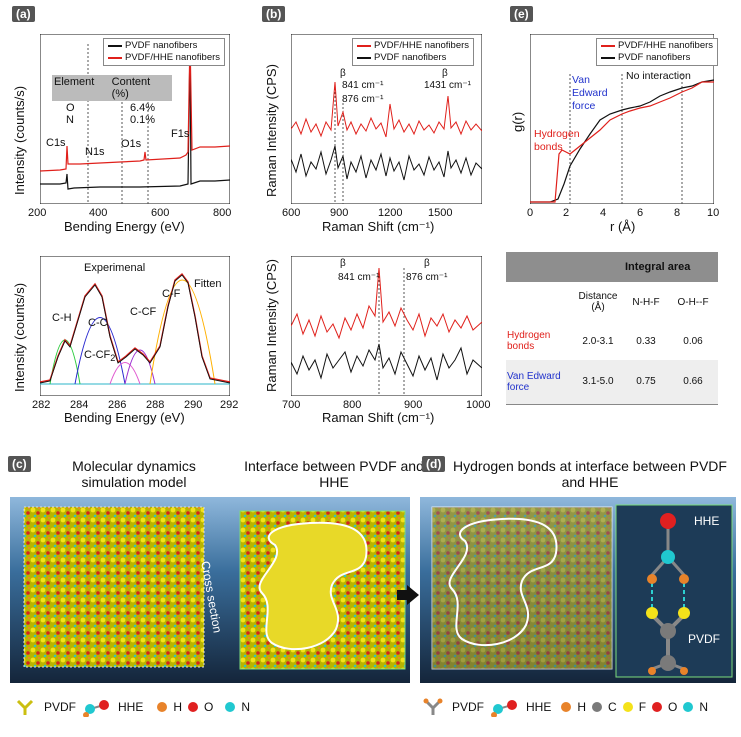  I want to click on raman-bottom-xtick: 900, so click(413, 405).